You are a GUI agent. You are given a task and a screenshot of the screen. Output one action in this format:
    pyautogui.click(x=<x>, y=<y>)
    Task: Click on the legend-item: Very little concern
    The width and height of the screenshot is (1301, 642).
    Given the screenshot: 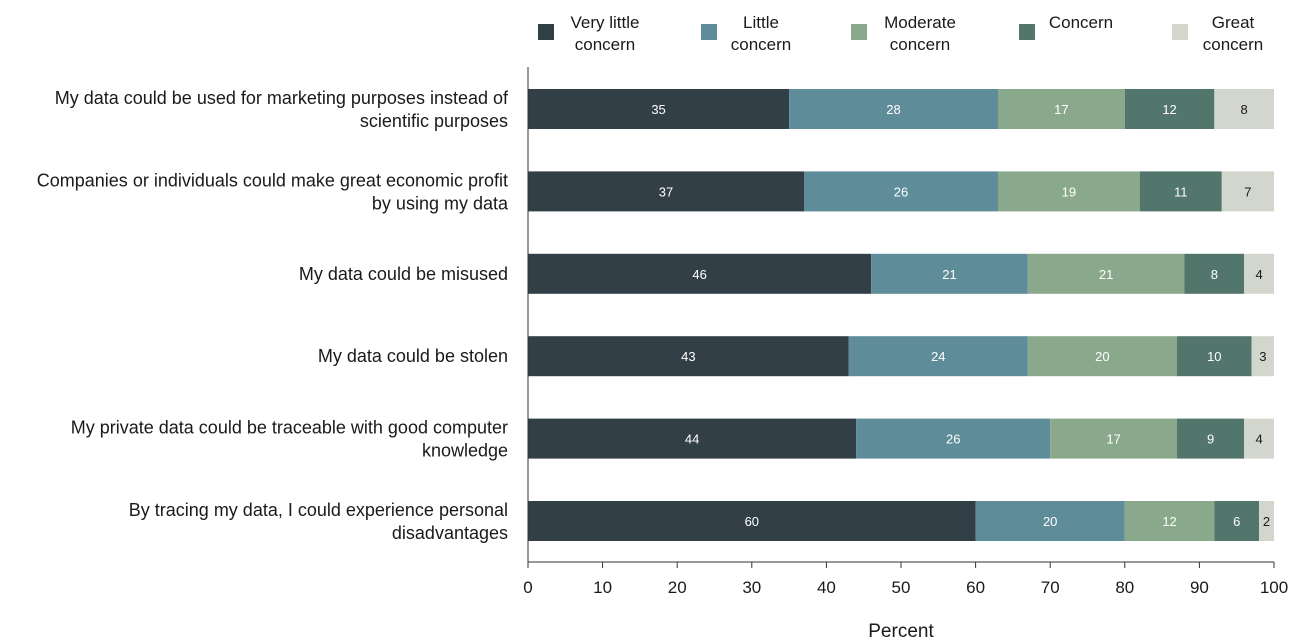 What is the action you would take?
    pyautogui.click(x=588, y=33)
    